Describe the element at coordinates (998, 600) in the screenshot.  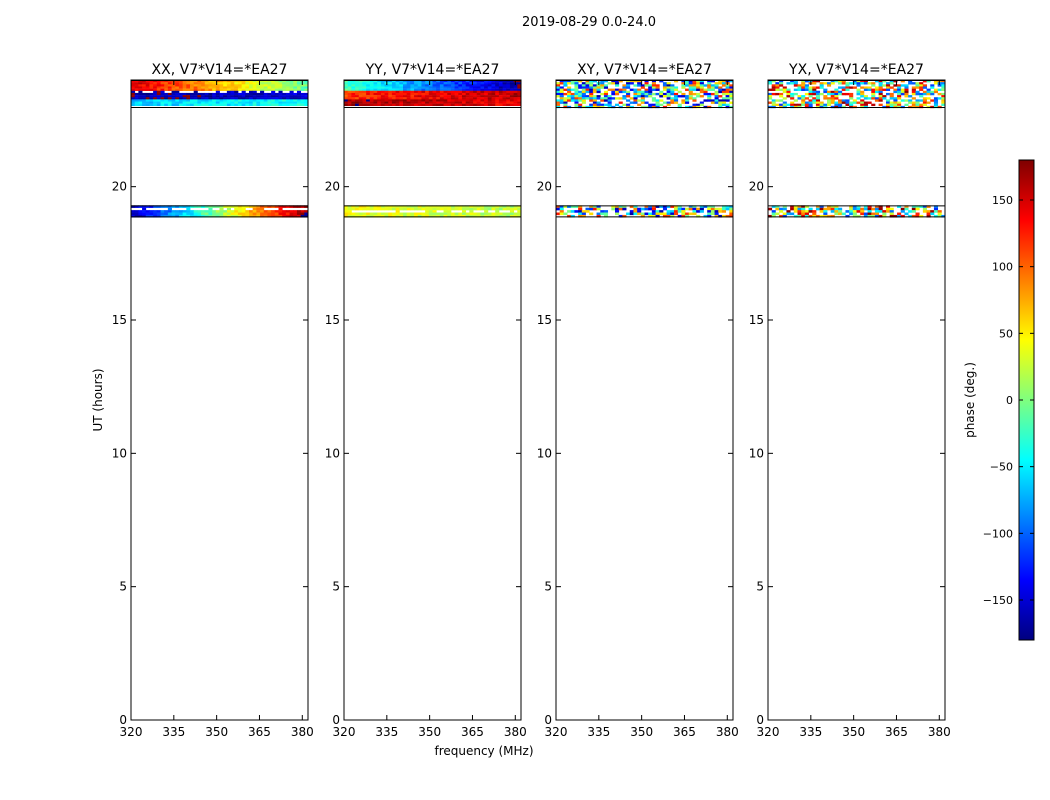
I see `colorbar-tick-label: −150` at that location.